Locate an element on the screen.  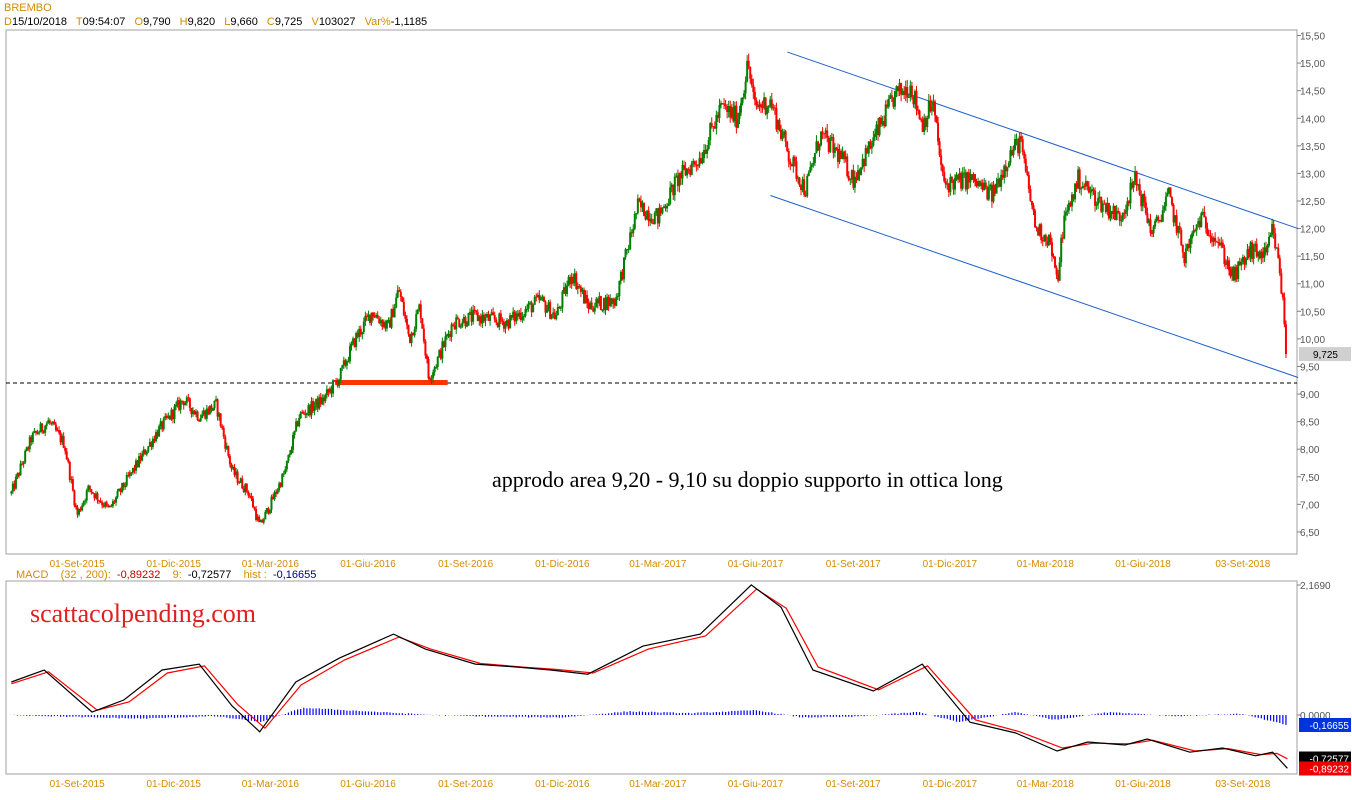
signal-value: -0,72577 is located at coordinates (209, 575).